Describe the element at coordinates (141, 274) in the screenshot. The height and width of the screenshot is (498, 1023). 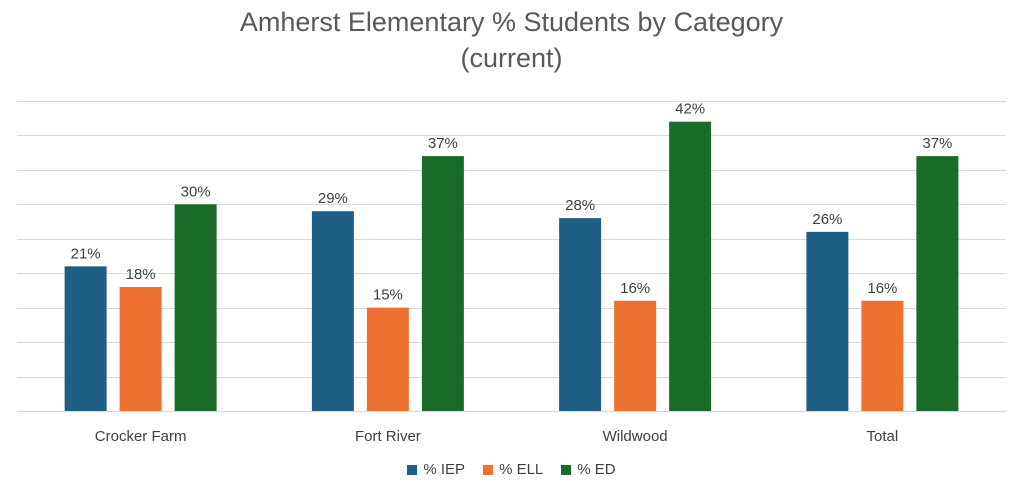
I see `data-label: 18%` at that location.